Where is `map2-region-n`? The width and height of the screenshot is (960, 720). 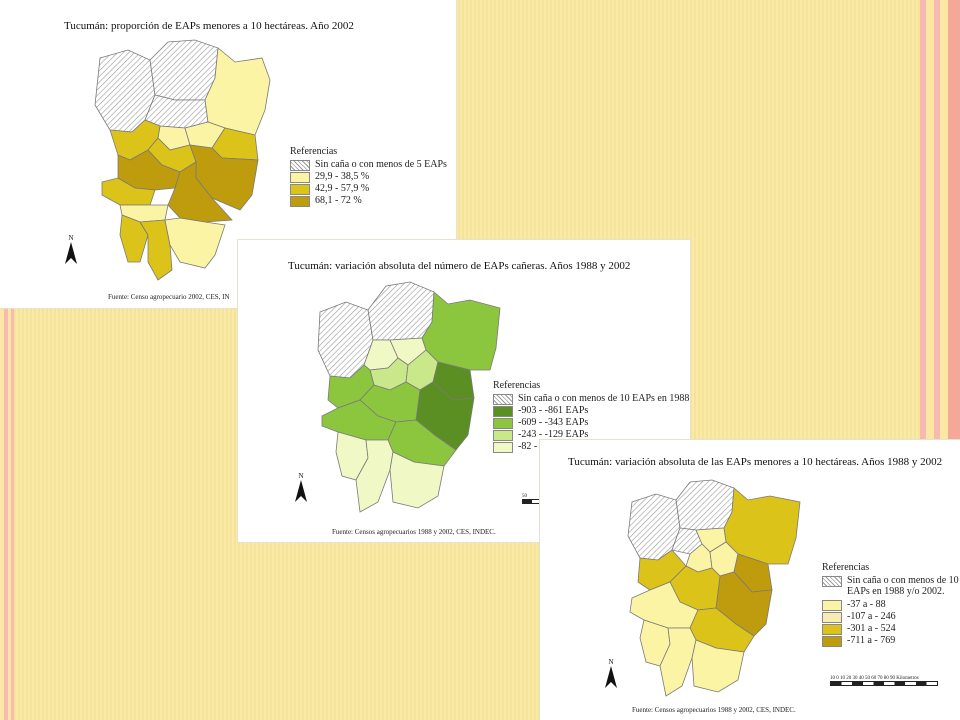 map2-region-n is located at coordinates (401, 311).